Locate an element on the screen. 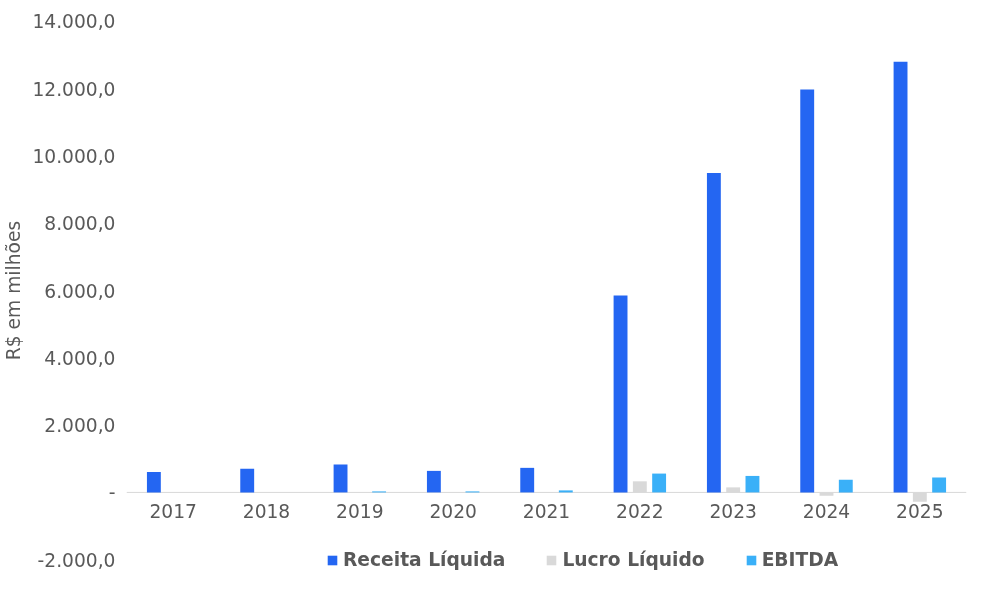 Image resolution: width=1003 pixels, height=589 pixels. x-tick-label: 2024 is located at coordinates (826, 512).